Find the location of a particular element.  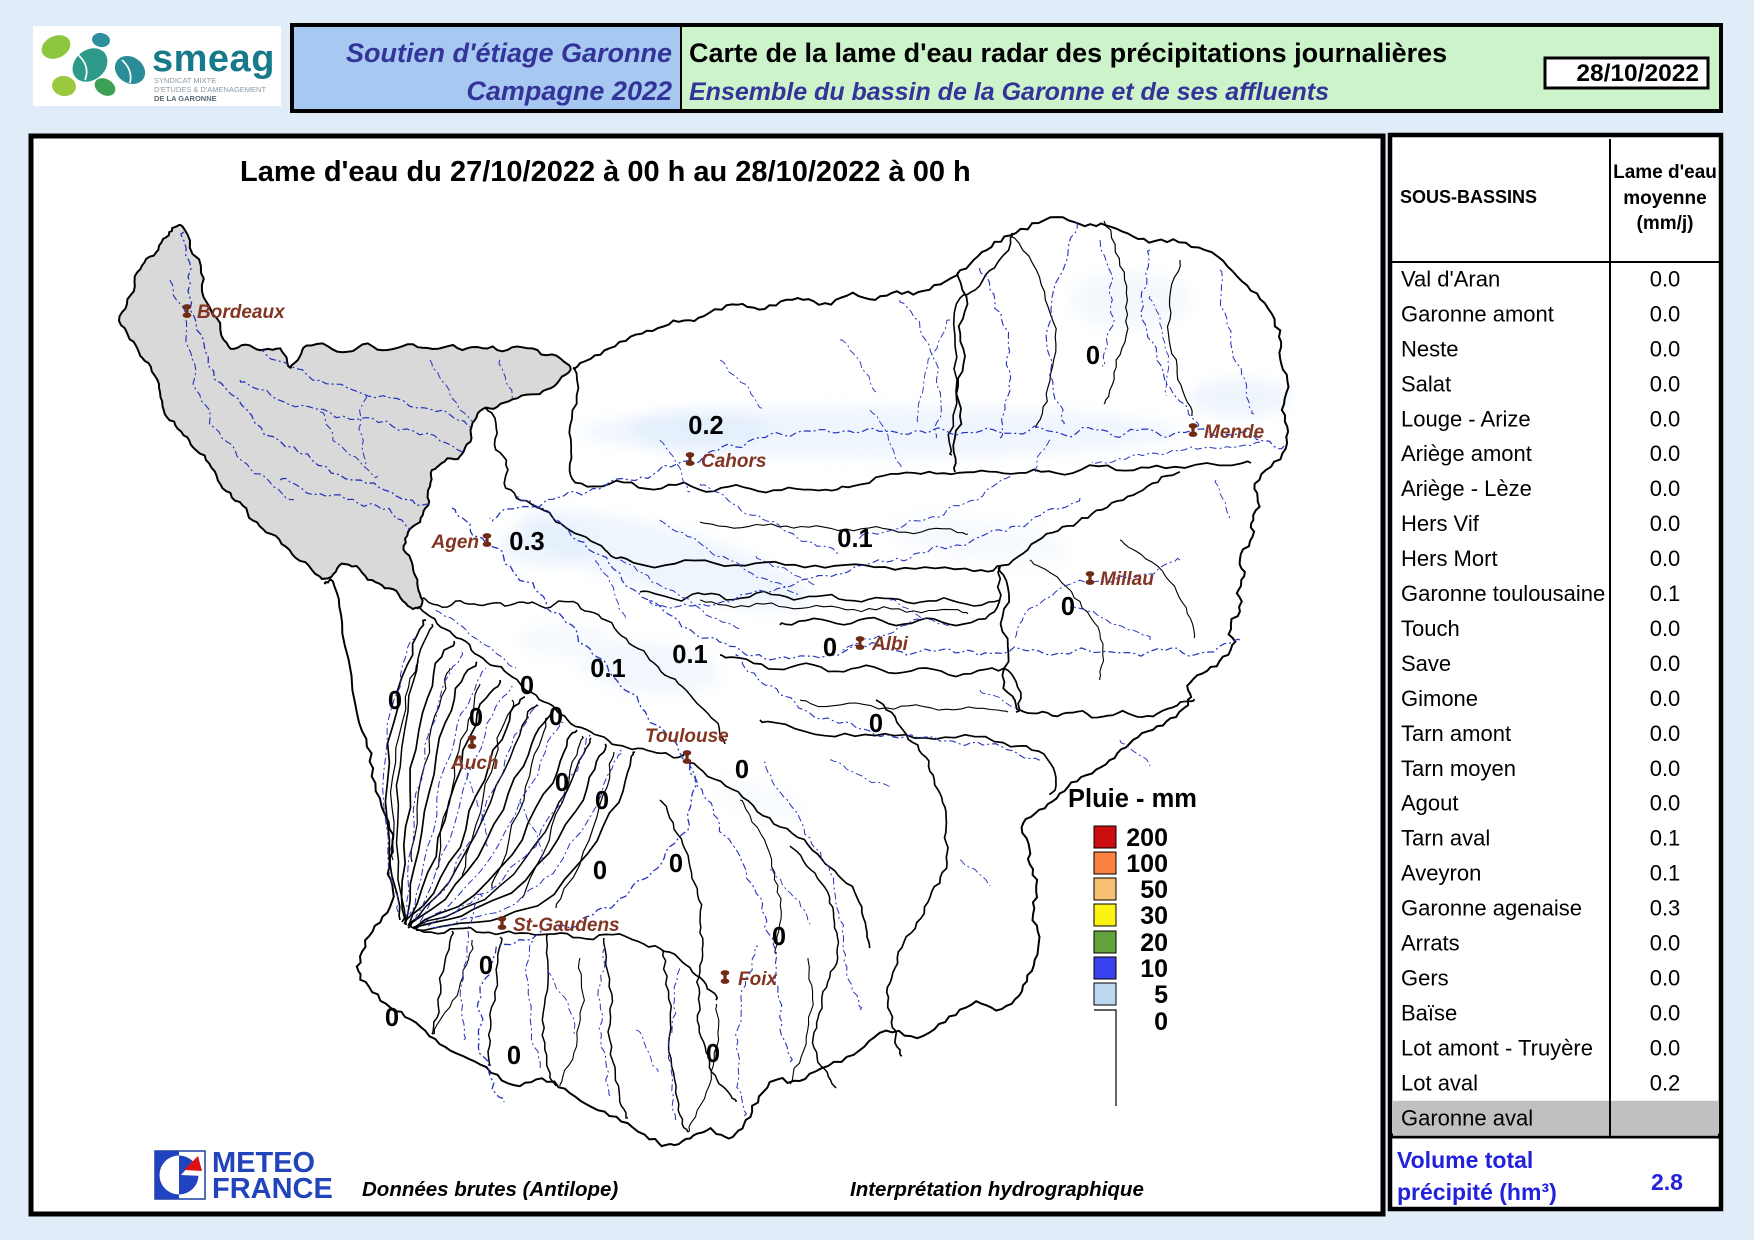

svg-text: Foix is located at coordinates (758, 979).